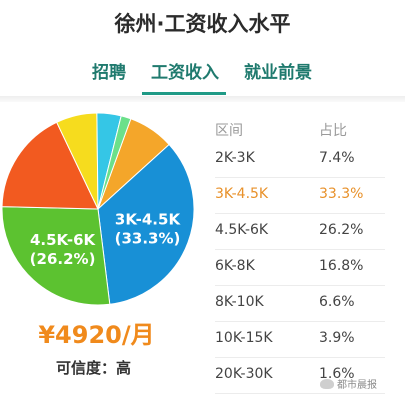 Image resolution: width=405 pixels, height=400 pixels. What do you see at coordinates (300, 196) in the screenshot?
I see `table-row: 3K-4.5K 33.3%` at bounding box center [300, 196].